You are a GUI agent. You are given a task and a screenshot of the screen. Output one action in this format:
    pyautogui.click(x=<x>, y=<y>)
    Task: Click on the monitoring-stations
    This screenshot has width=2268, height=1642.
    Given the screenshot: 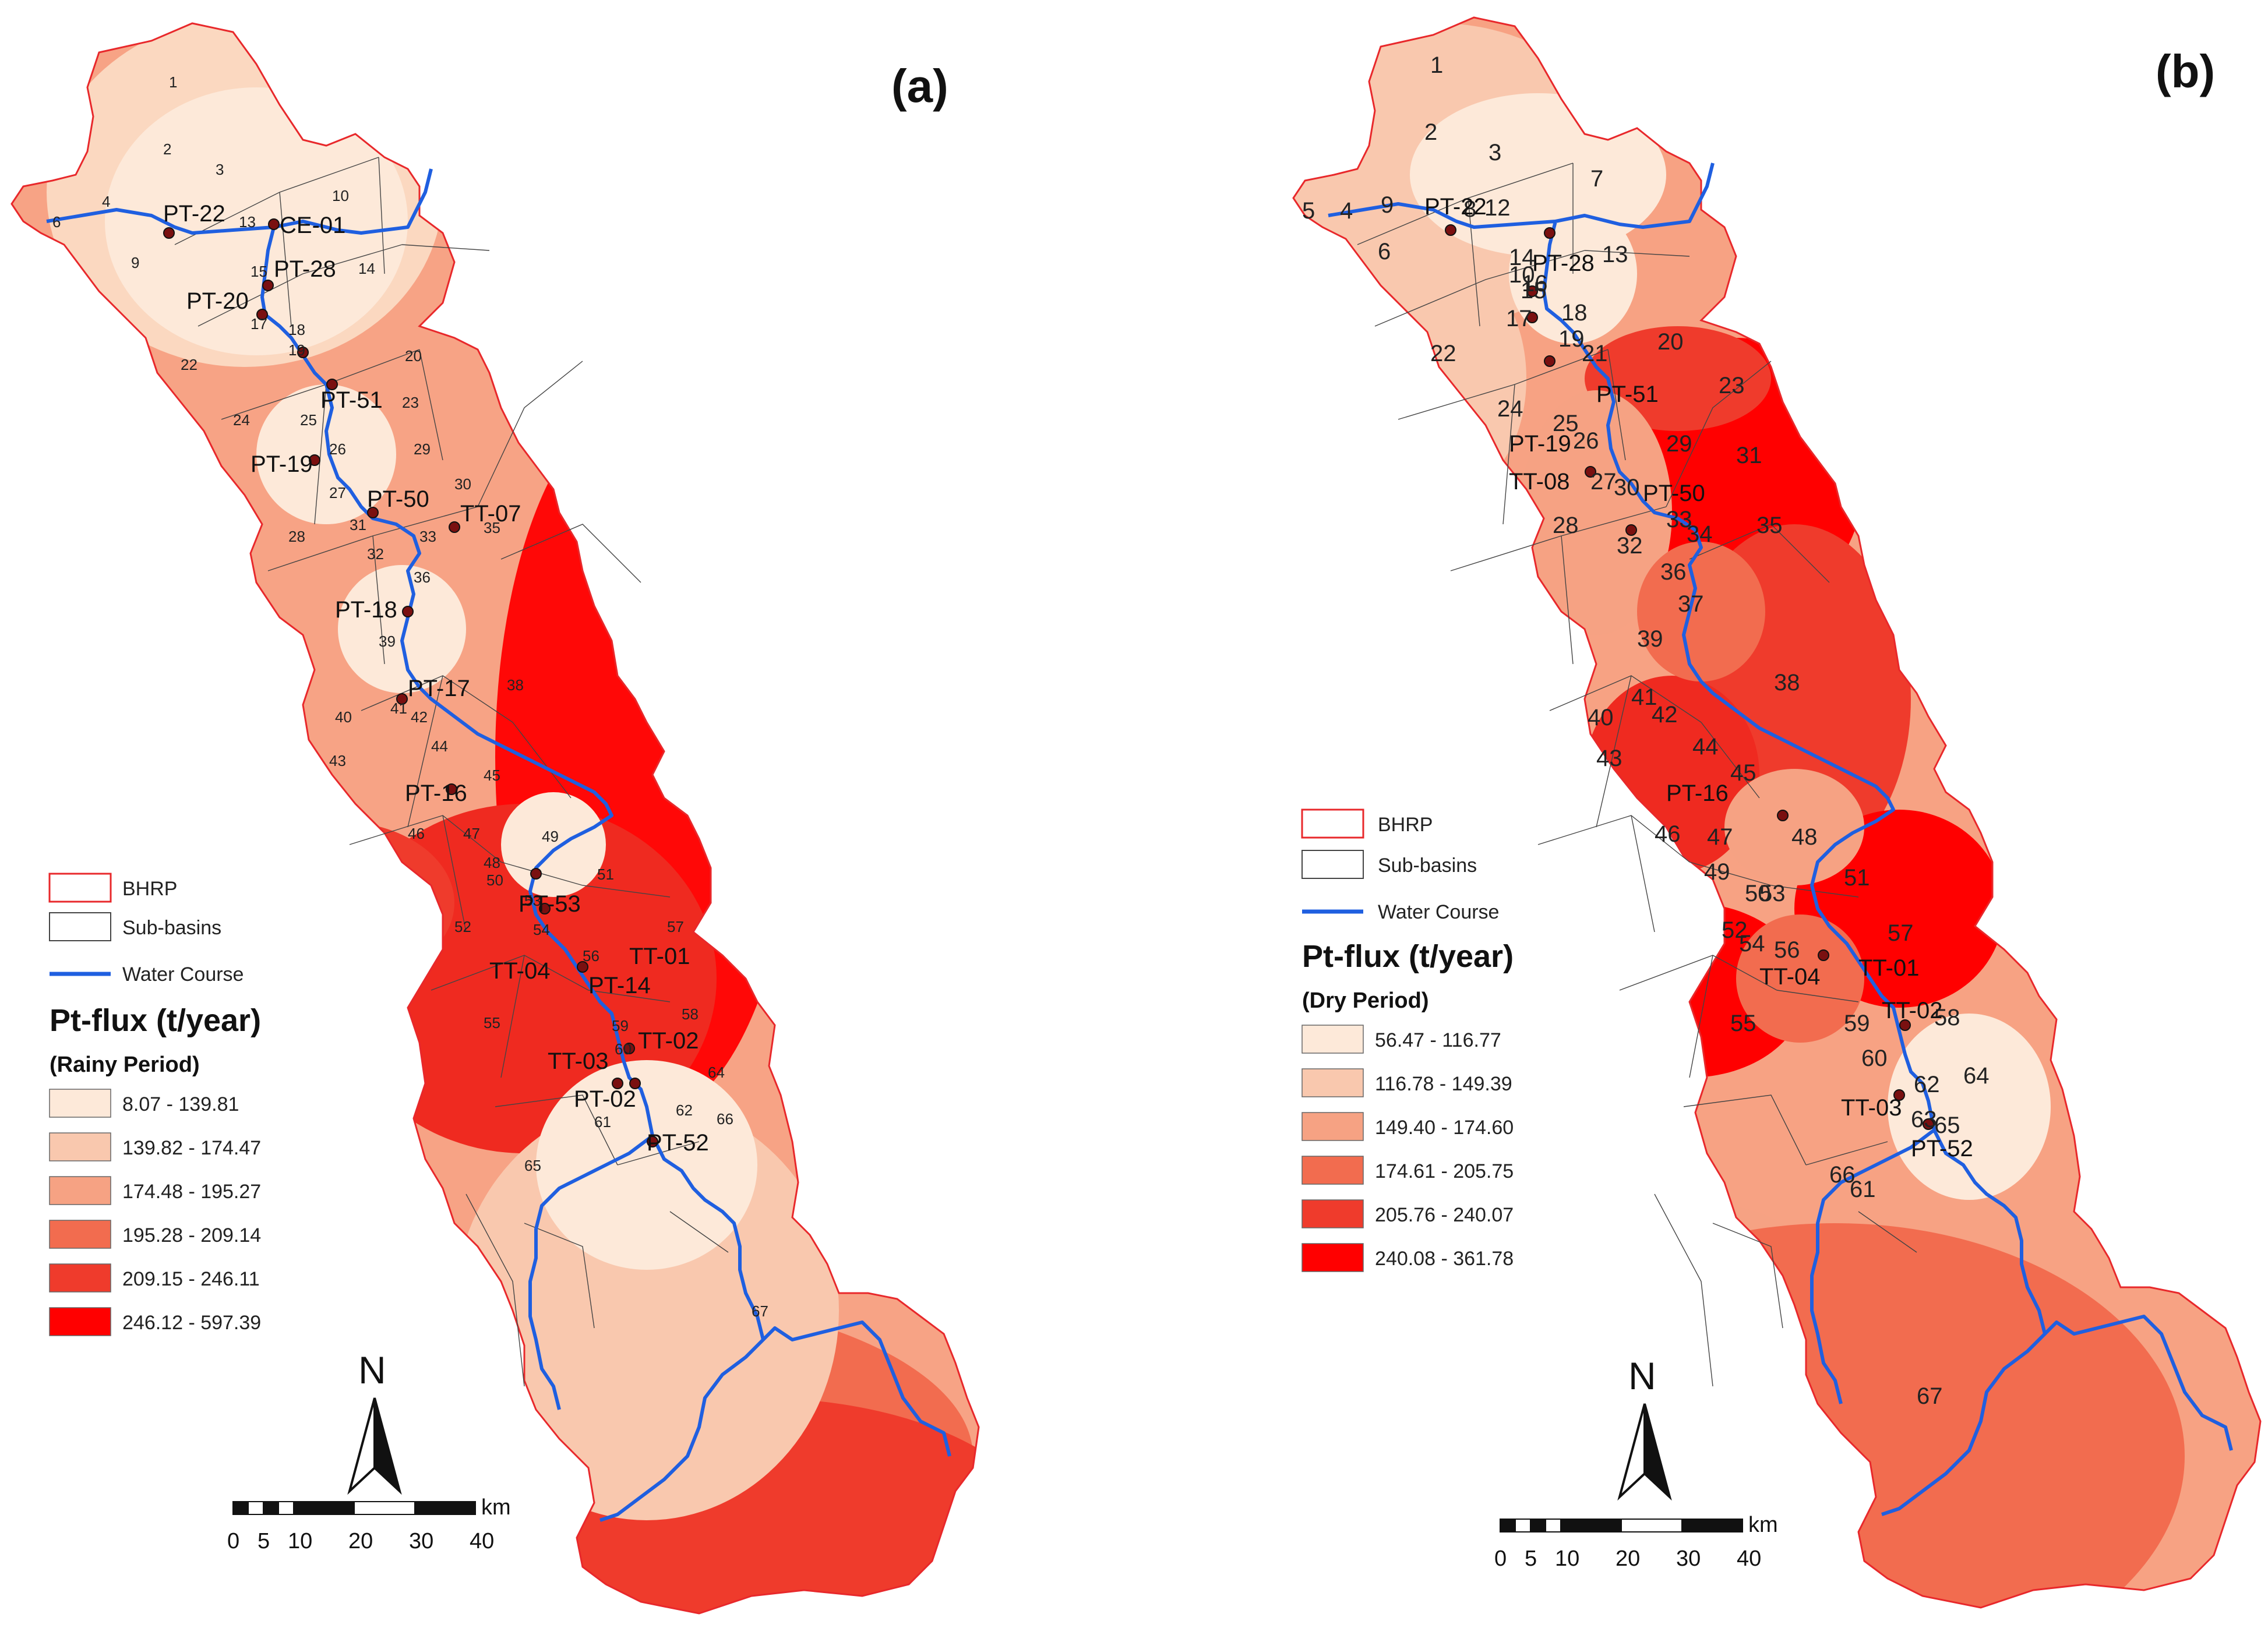 What is the action you would take?
    pyautogui.click(x=410, y=683)
    